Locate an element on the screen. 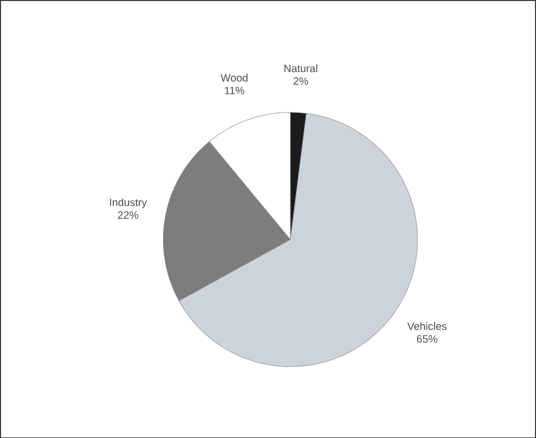 The image size is (536, 438). slice-label: Vehicles is located at coordinates (426, 326).